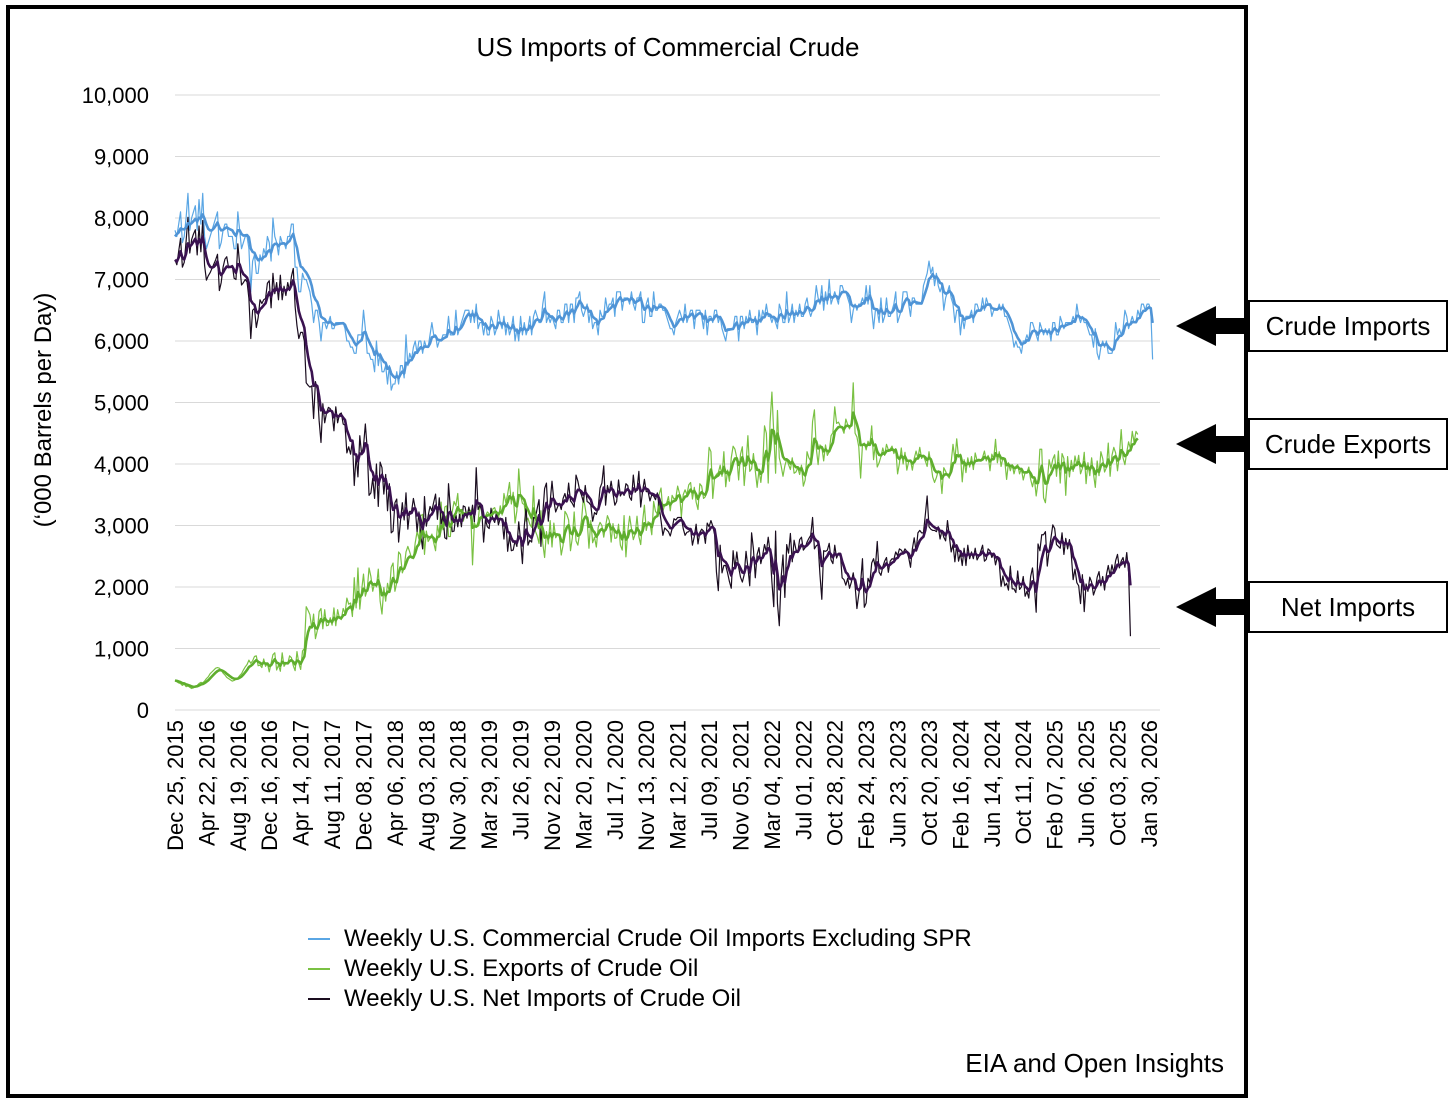 This screenshot has width=1456, height=1100. What do you see at coordinates (1149, 783) in the screenshot?
I see `x-tick-label: Jan 30, 2026` at bounding box center [1149, 783].